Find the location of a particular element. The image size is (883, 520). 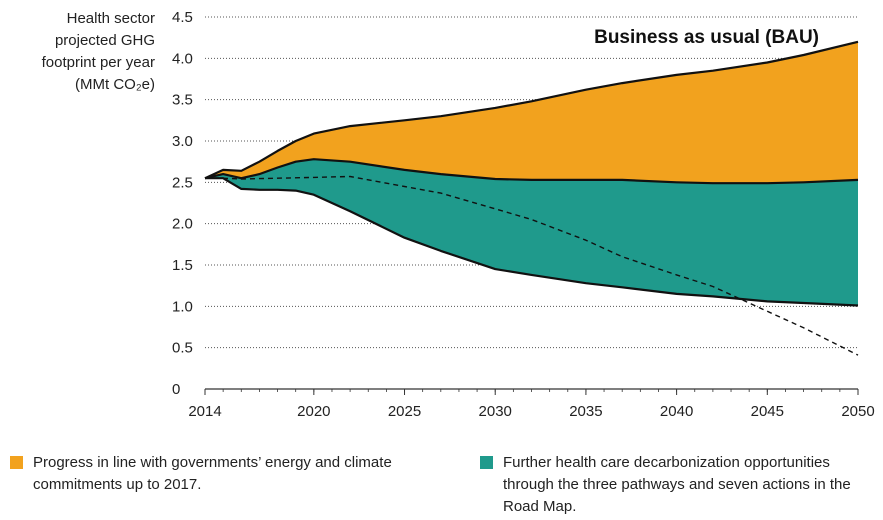

x-tick-label: 2050 is located at coordinates (857, 411).